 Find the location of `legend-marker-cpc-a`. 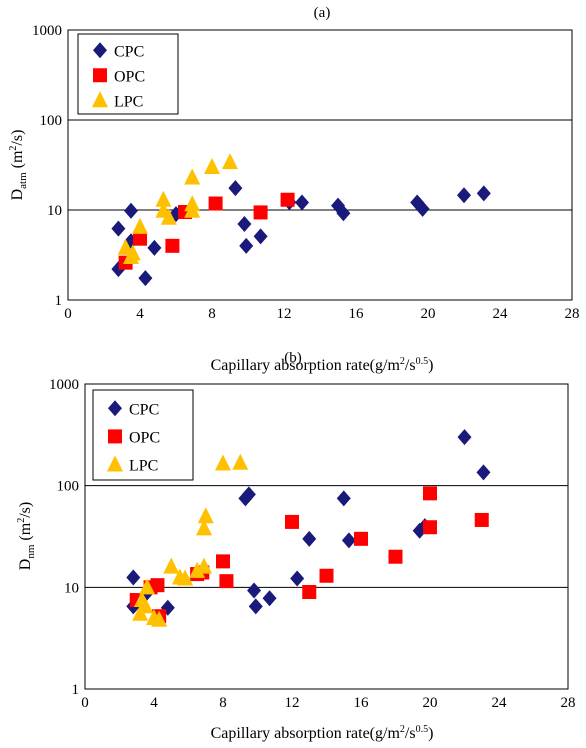

legend-marker-cpc-a is located at coordinates (100, 50).